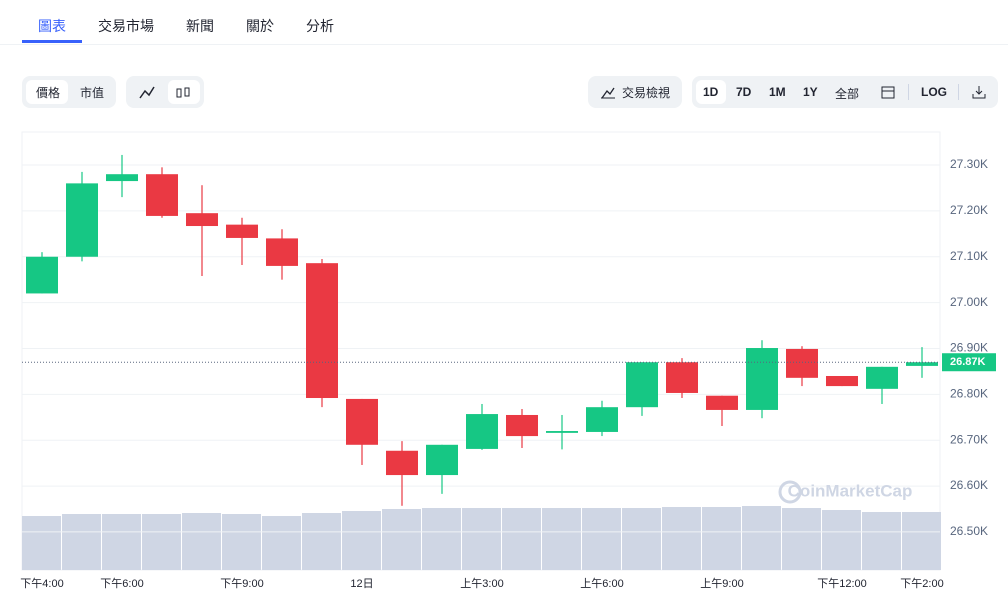  I want to click on toggle-group: 價格 市值, so click(69, 92).